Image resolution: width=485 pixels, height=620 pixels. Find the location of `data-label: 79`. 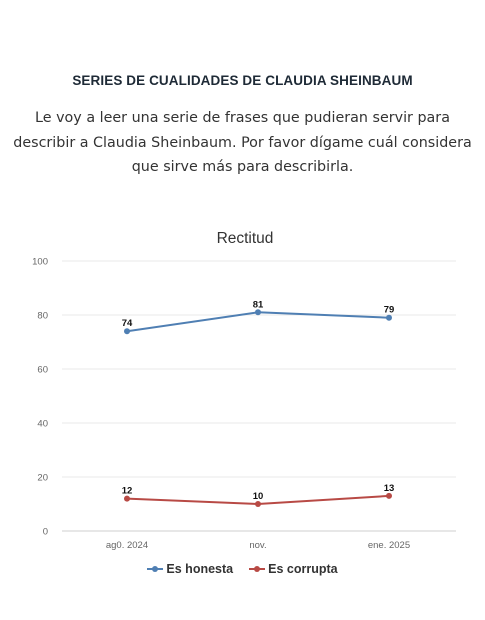

data-label: 79 is located at coordinates (389, 310).